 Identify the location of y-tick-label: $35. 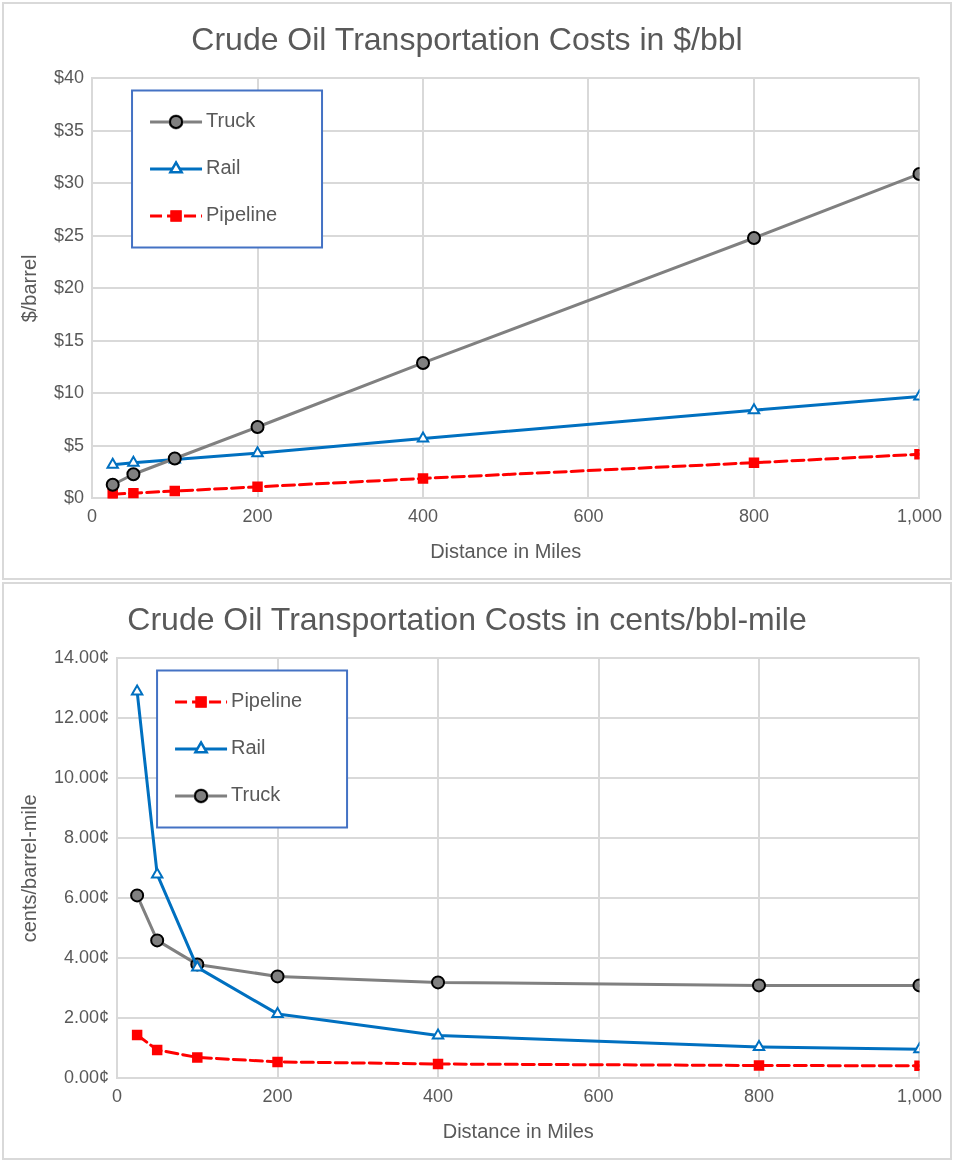
(69, 129).